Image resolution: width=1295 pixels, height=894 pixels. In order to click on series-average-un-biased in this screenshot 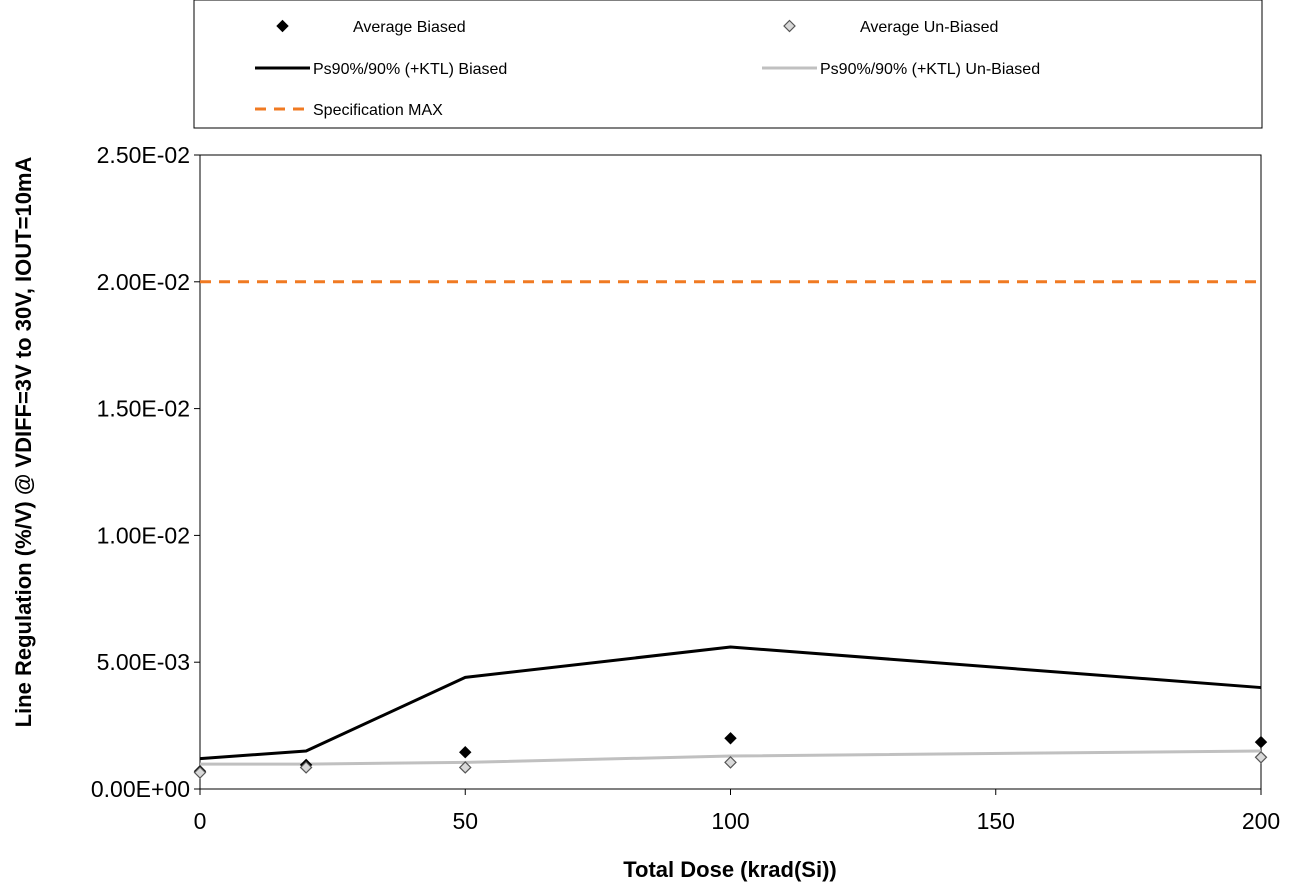, I will do `click(730, 764)`.